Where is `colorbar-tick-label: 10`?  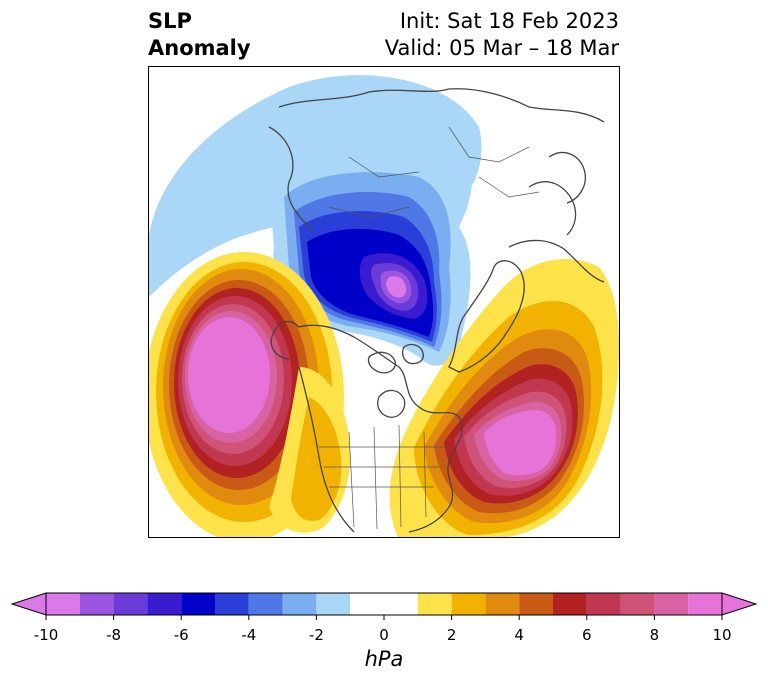
colorbar-tick-label: 10 is located at coordinates (722, 635).